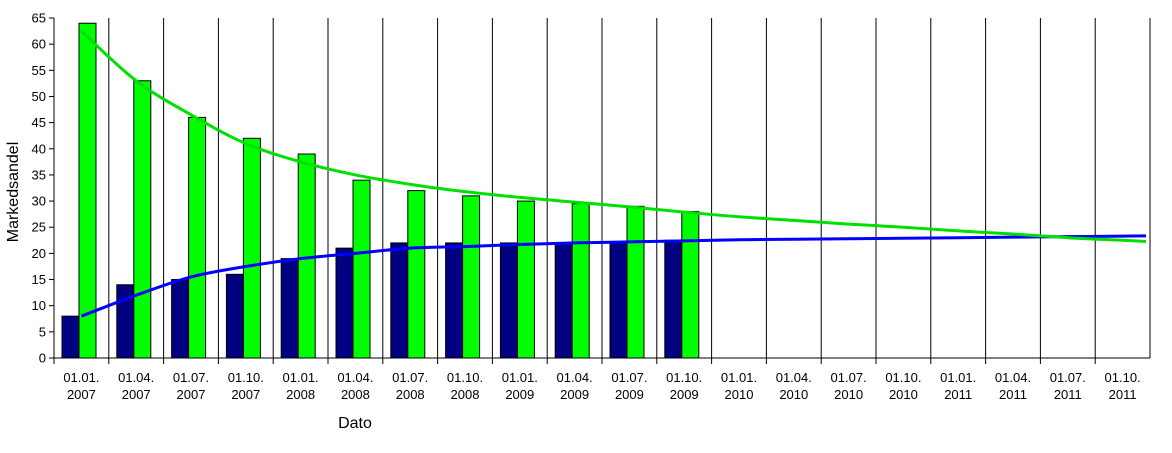  What do you see at coordinates (39, 44) in the screenshot?
I see `y-tick-label: 60` at bounding box center [39, 44].